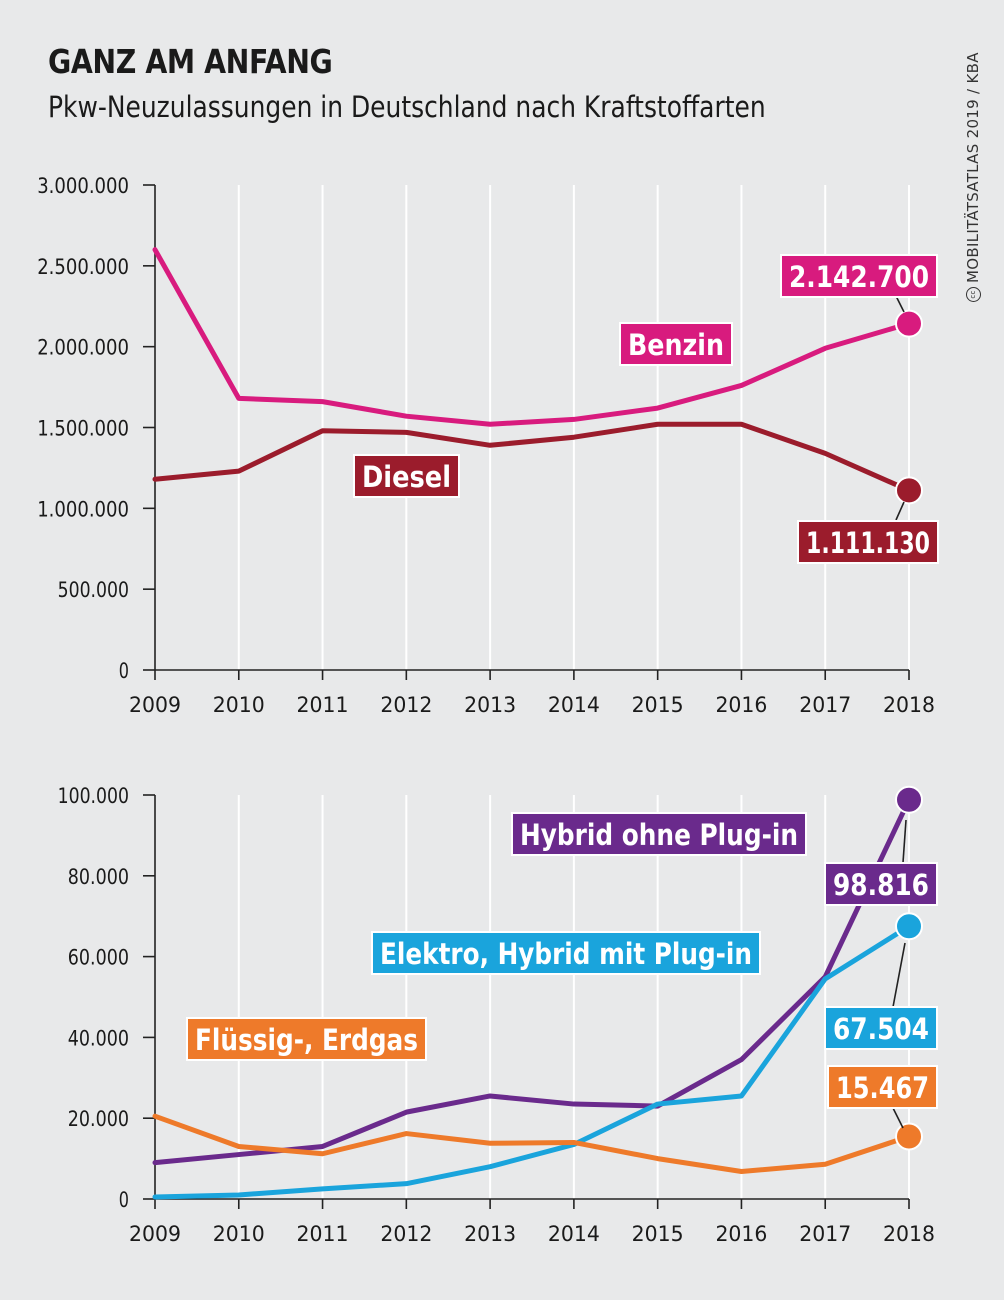 The height and width of the screenshot is (1300, 1004). What do you see at coordinates (98, 1119) in the screenshot?
I see `y-tick-label: 20.000` at bounding box center [98, 1119].